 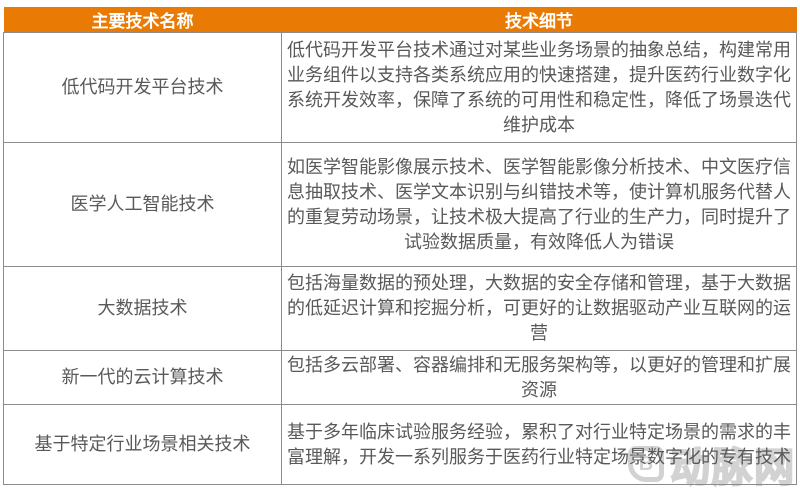 I want to click on tech-name-cell: 低代码开发平台技术, so click(x=142, y=87).